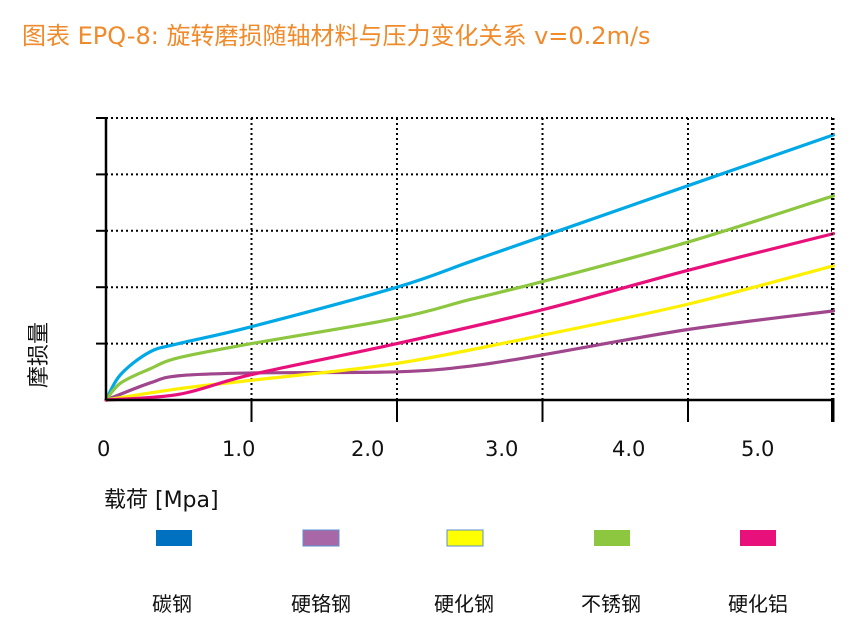 The width and height of the screenshot is (860, 629). What do you see at coordinates (238, 449) in the screenshot?
I see `x-tick-label: 1.0` at bounding box center [238, 449].